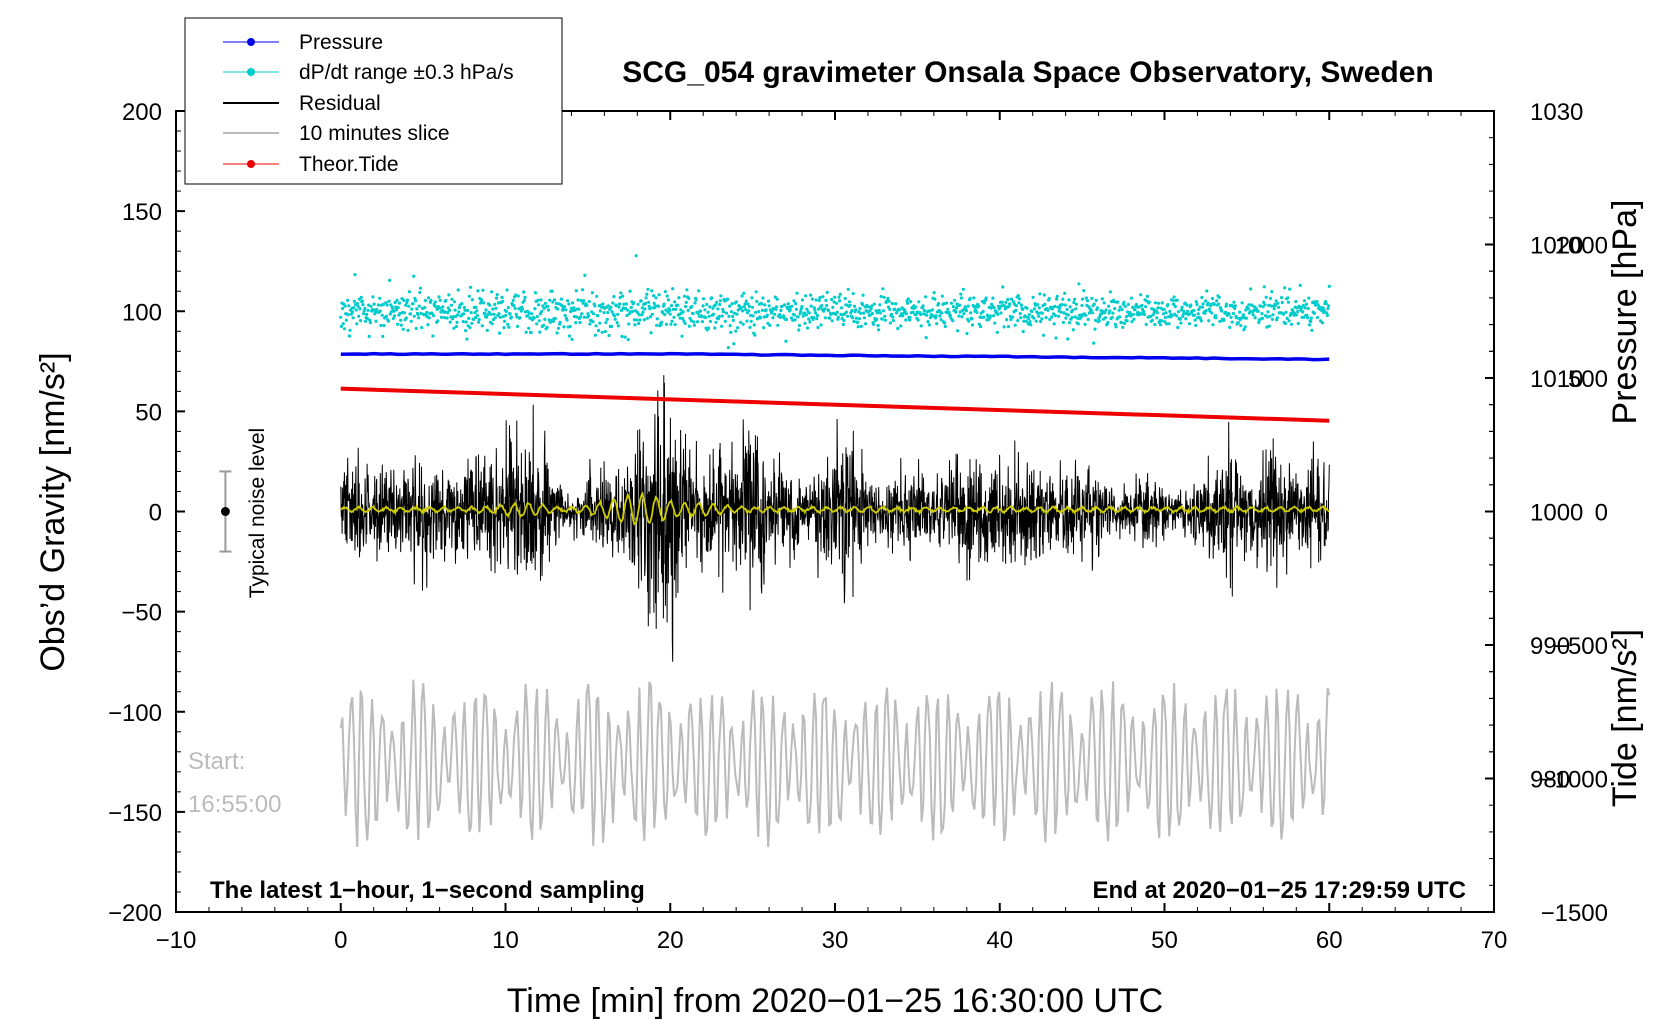 The height and width of the screenshot is (1020, 1676). What do you see at coordinates (999, 940) in the screenshot?
I see `x-tick-label: 40` at bounding box center [999, 940].